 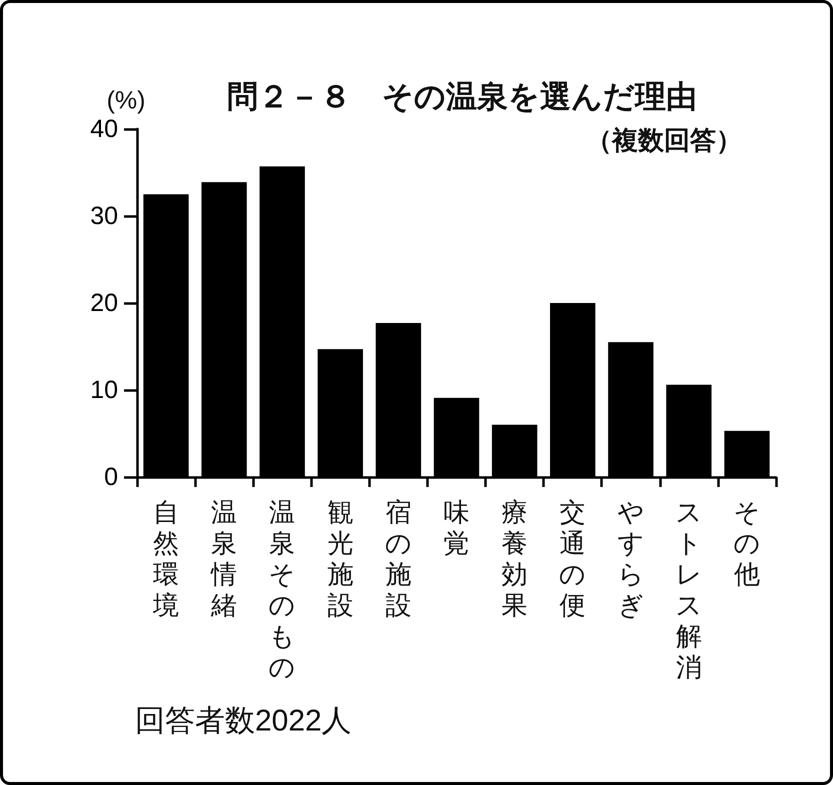 What do you see at coordinates (243, 721) in the screenshot?
I see `text: 回答者数2022人` at bounding box center [243, 721].